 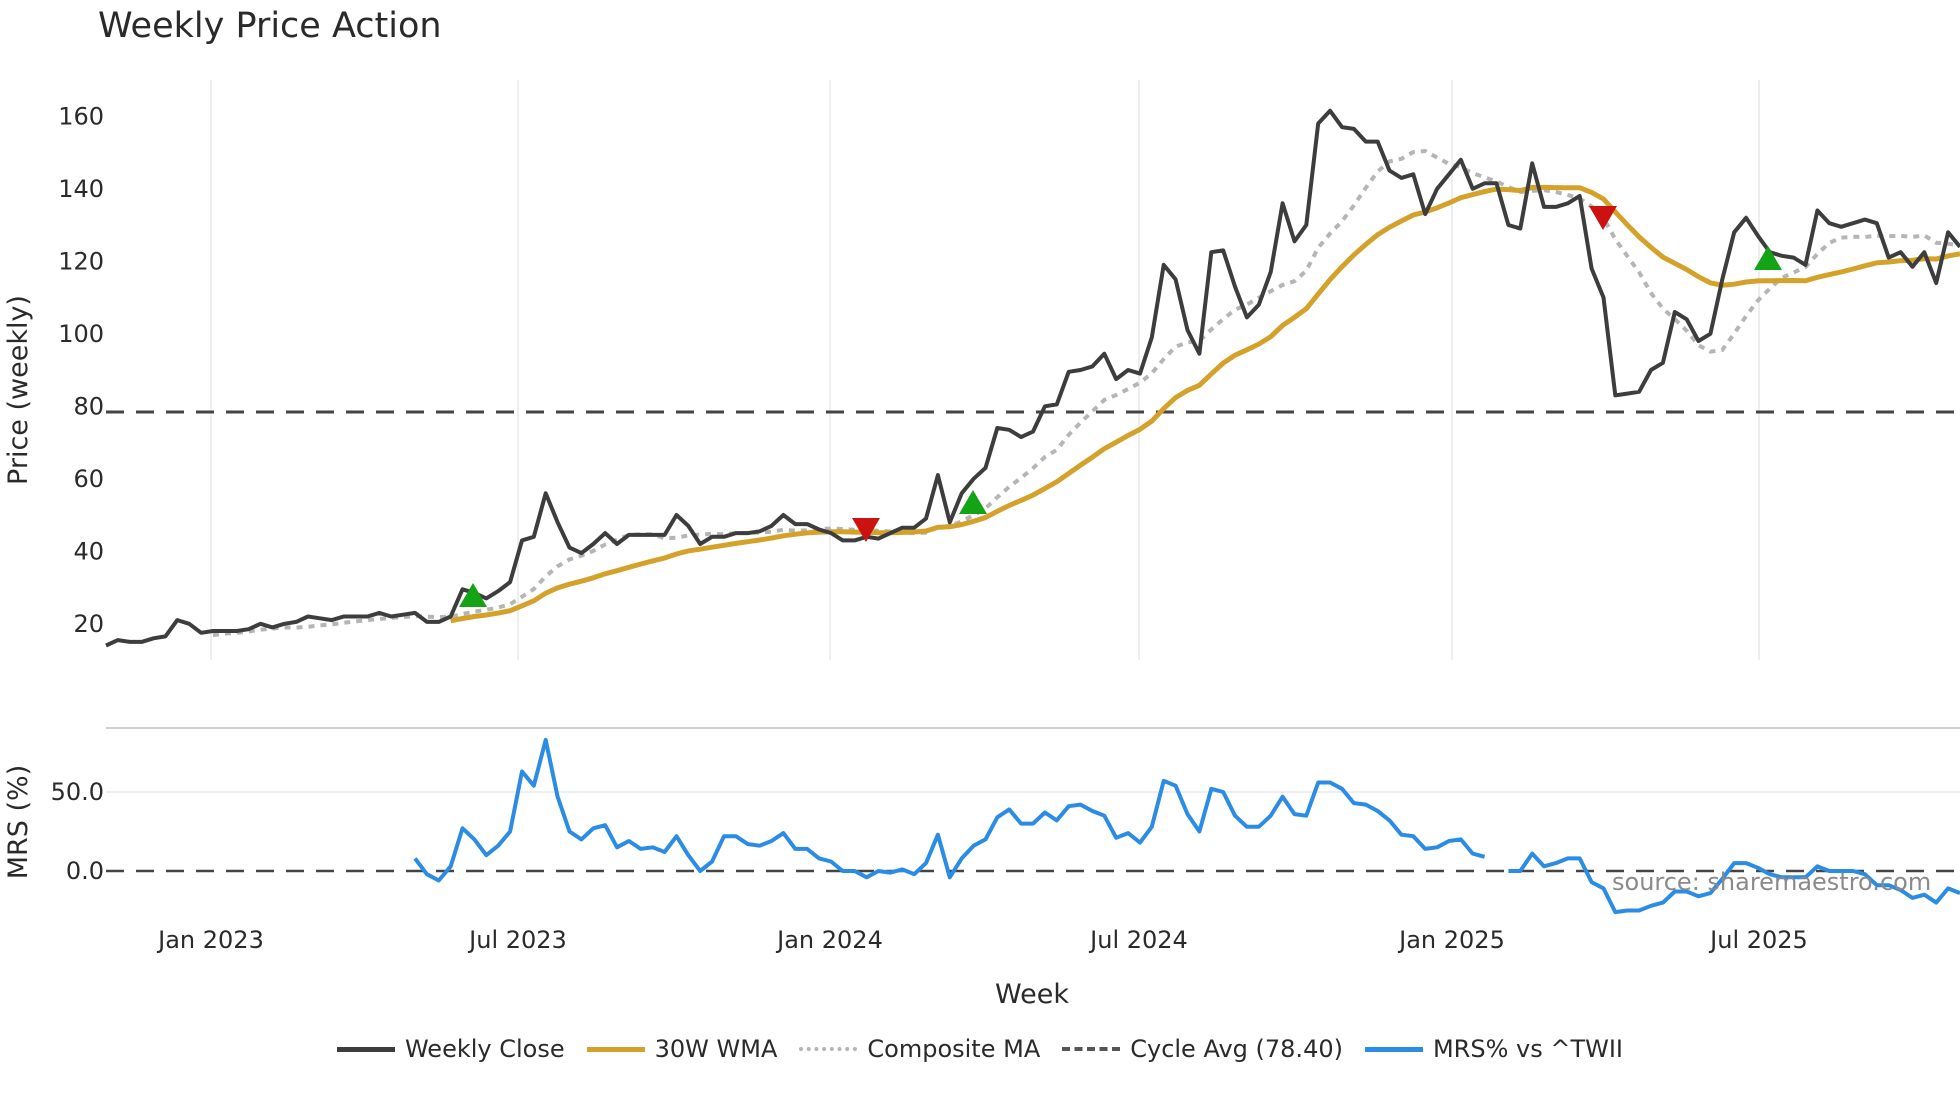 What do you see at coordinates (1451, 940) in the screenshot?
I see `x-tick-label: Jan 2025` at bounding box center [1451, 940].